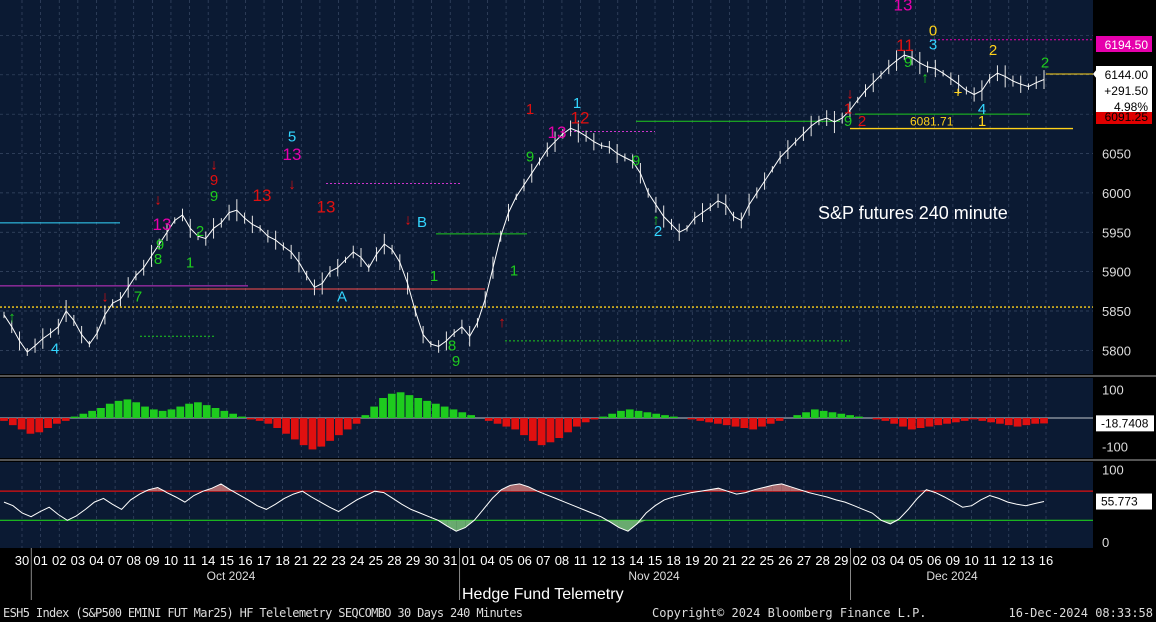 This screenshot has width=1156, height=622. What do you see at coordinates (171, 560) in the screenshot?
I see `x-tick-label: 10` at bounding box center [171, 560].